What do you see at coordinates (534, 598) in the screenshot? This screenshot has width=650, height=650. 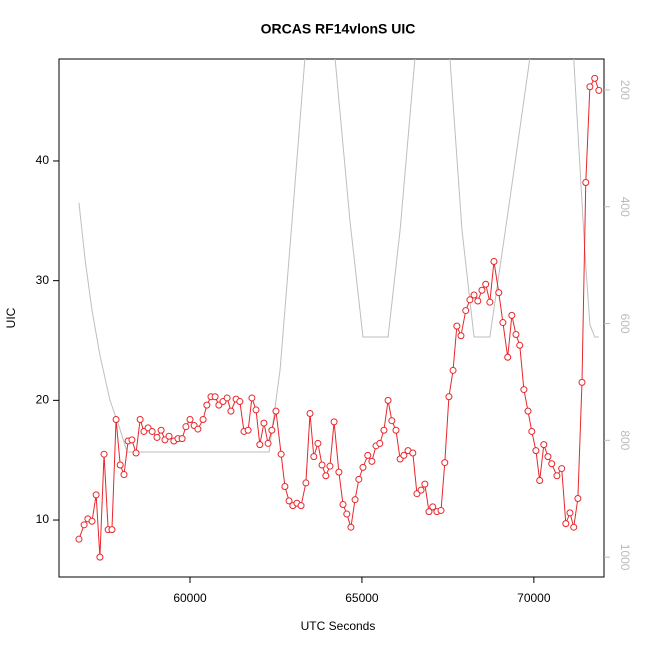 I see `x-tick-label: 70000` at bounding box center [534, 598].